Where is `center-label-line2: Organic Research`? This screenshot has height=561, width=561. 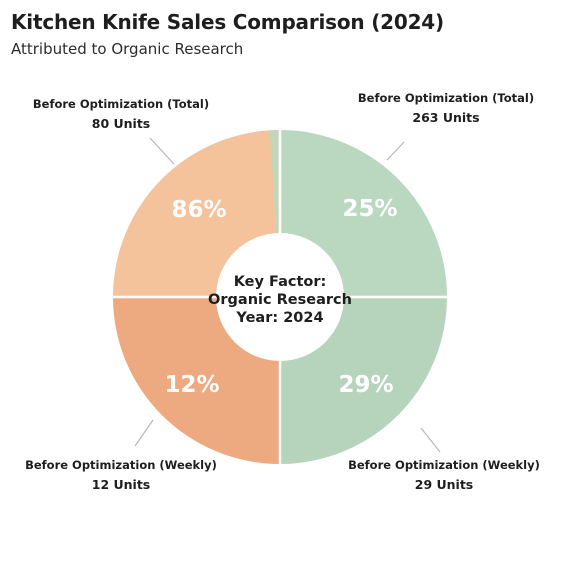 center-label-line2: Organic Research is located at coordinates (280, 300).